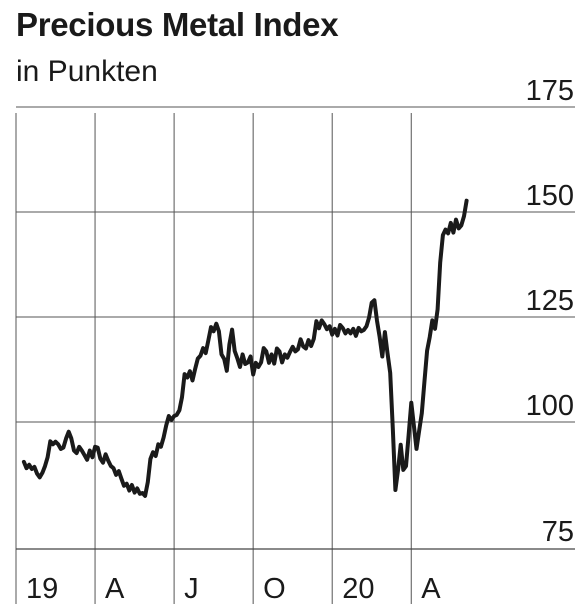 Image resolution: width=585 pixels, height=611 pixels. What do you see at coordinates (558, 532) in the screenshot?
I see `y-tick-label-75: 75` at bounding box center [558, 532].